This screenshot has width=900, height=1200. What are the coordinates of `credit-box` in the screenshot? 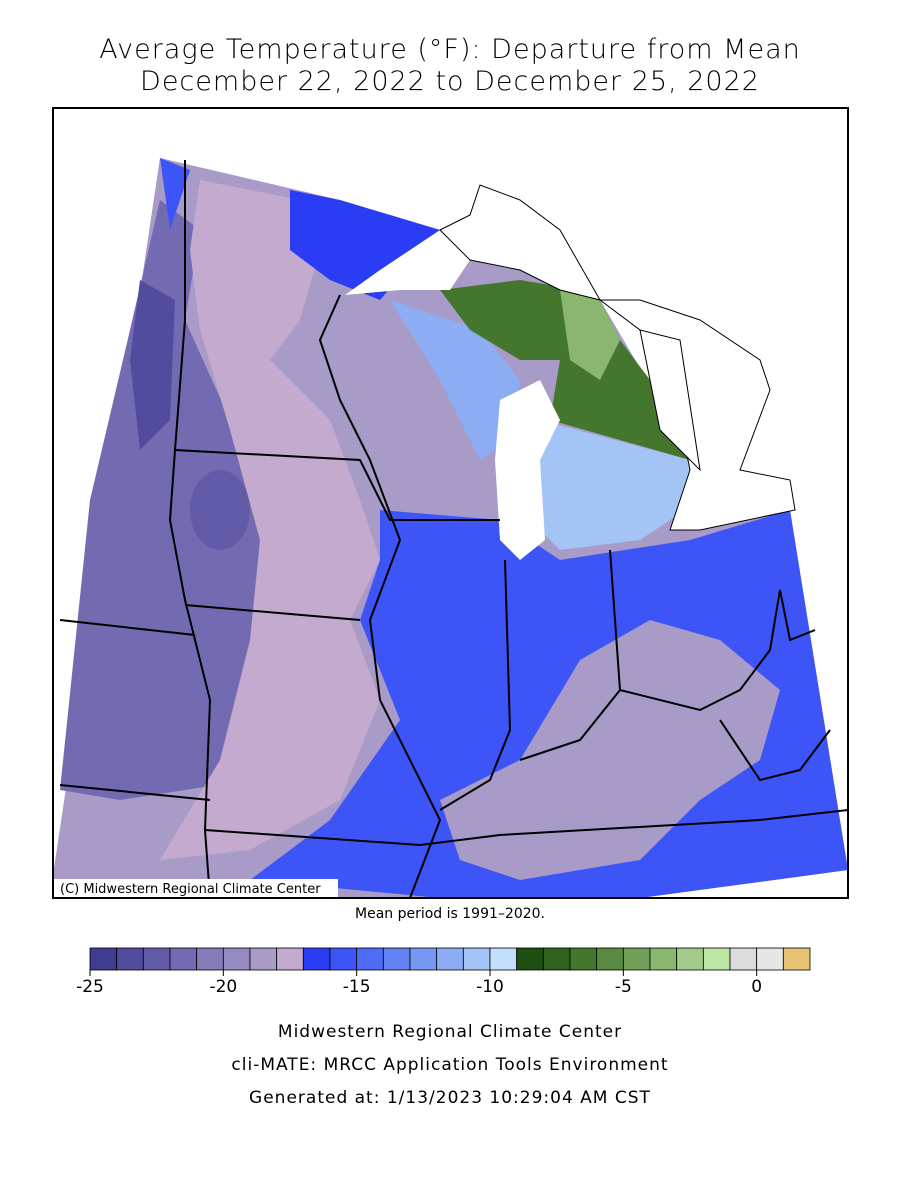 It's located at (196, 888).